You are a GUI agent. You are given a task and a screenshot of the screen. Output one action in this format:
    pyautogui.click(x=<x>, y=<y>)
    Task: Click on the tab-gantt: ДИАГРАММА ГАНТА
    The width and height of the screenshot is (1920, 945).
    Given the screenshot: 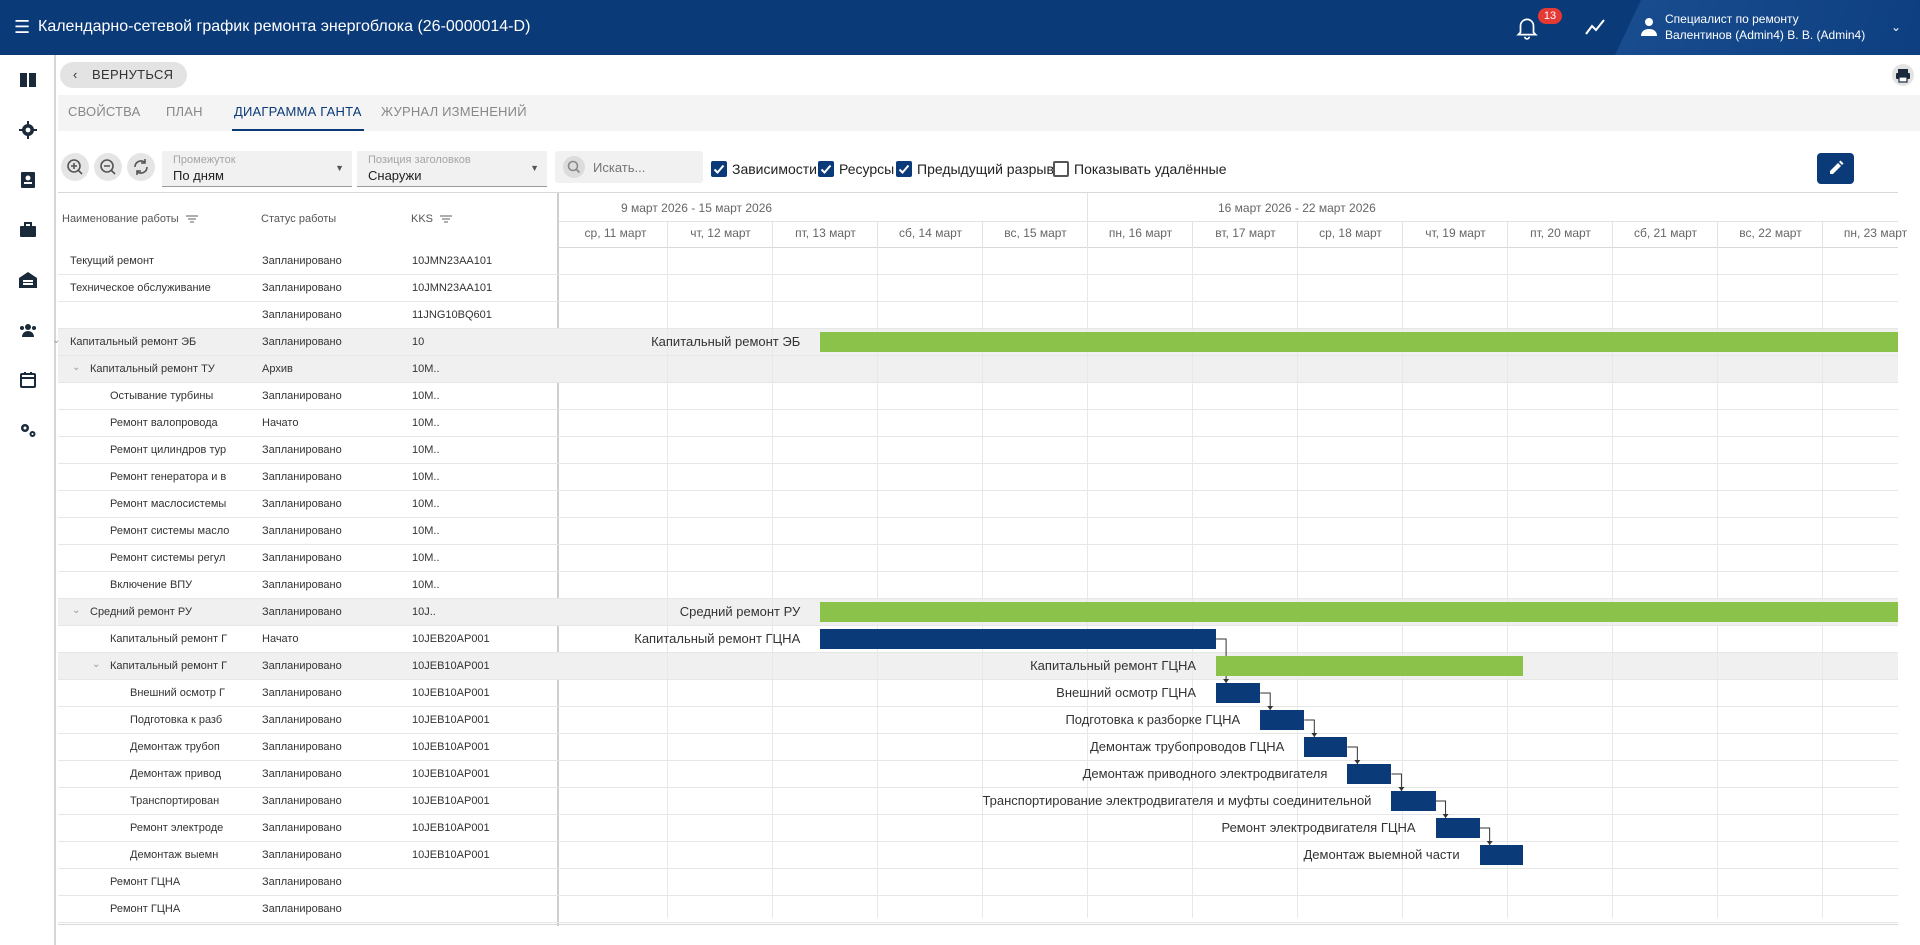 What is the action you would take?
    pyautogui.click(x=298, y=113)
    